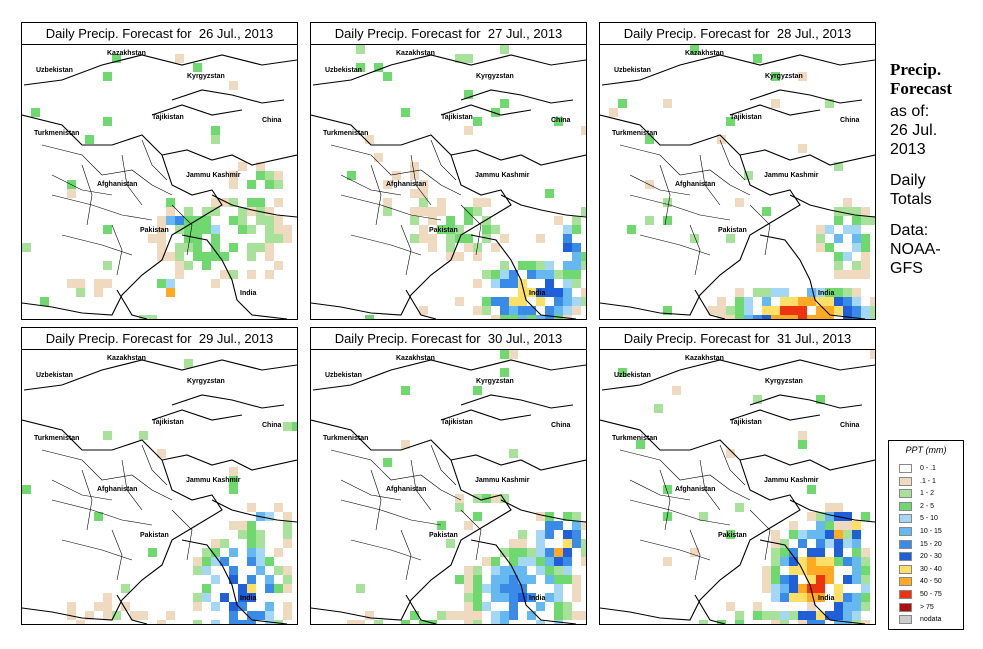 This screenshot has width=983, height=649. I want to click on map-canvas, so click(159, 186).